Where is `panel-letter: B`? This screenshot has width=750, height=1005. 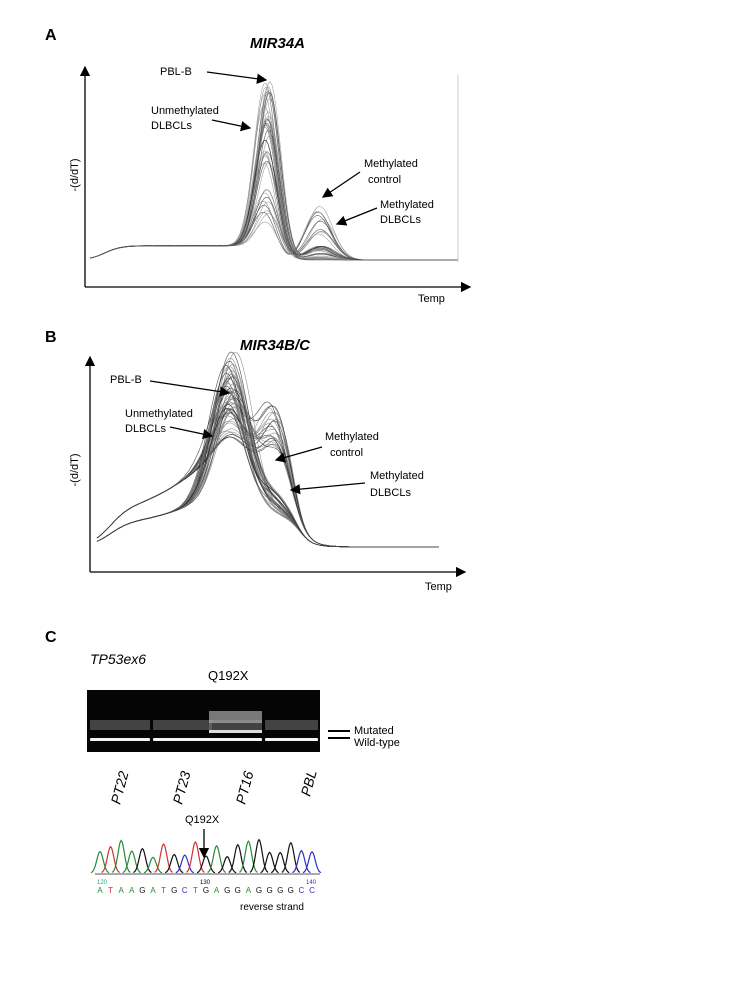
panel-letter: B is located at coordinates (51, 337).